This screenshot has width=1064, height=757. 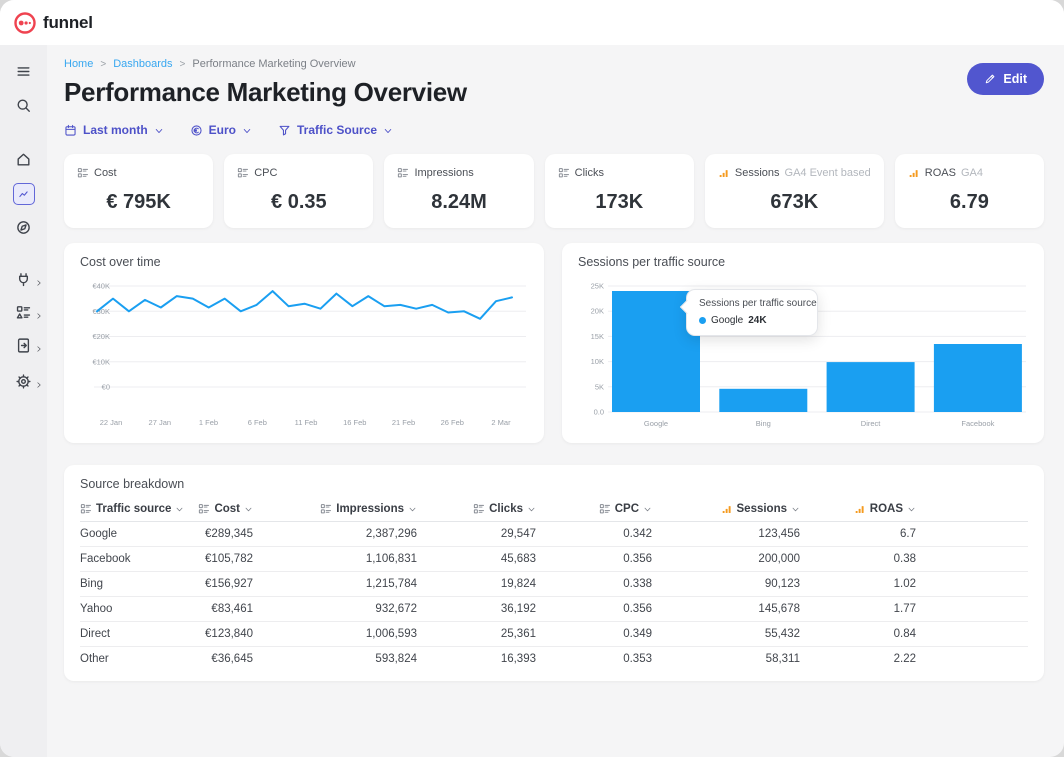 What do you see at coordinates (599, 386) in the screenshot?
I see `svg-text: 5K` at bounding box center [599, 386].